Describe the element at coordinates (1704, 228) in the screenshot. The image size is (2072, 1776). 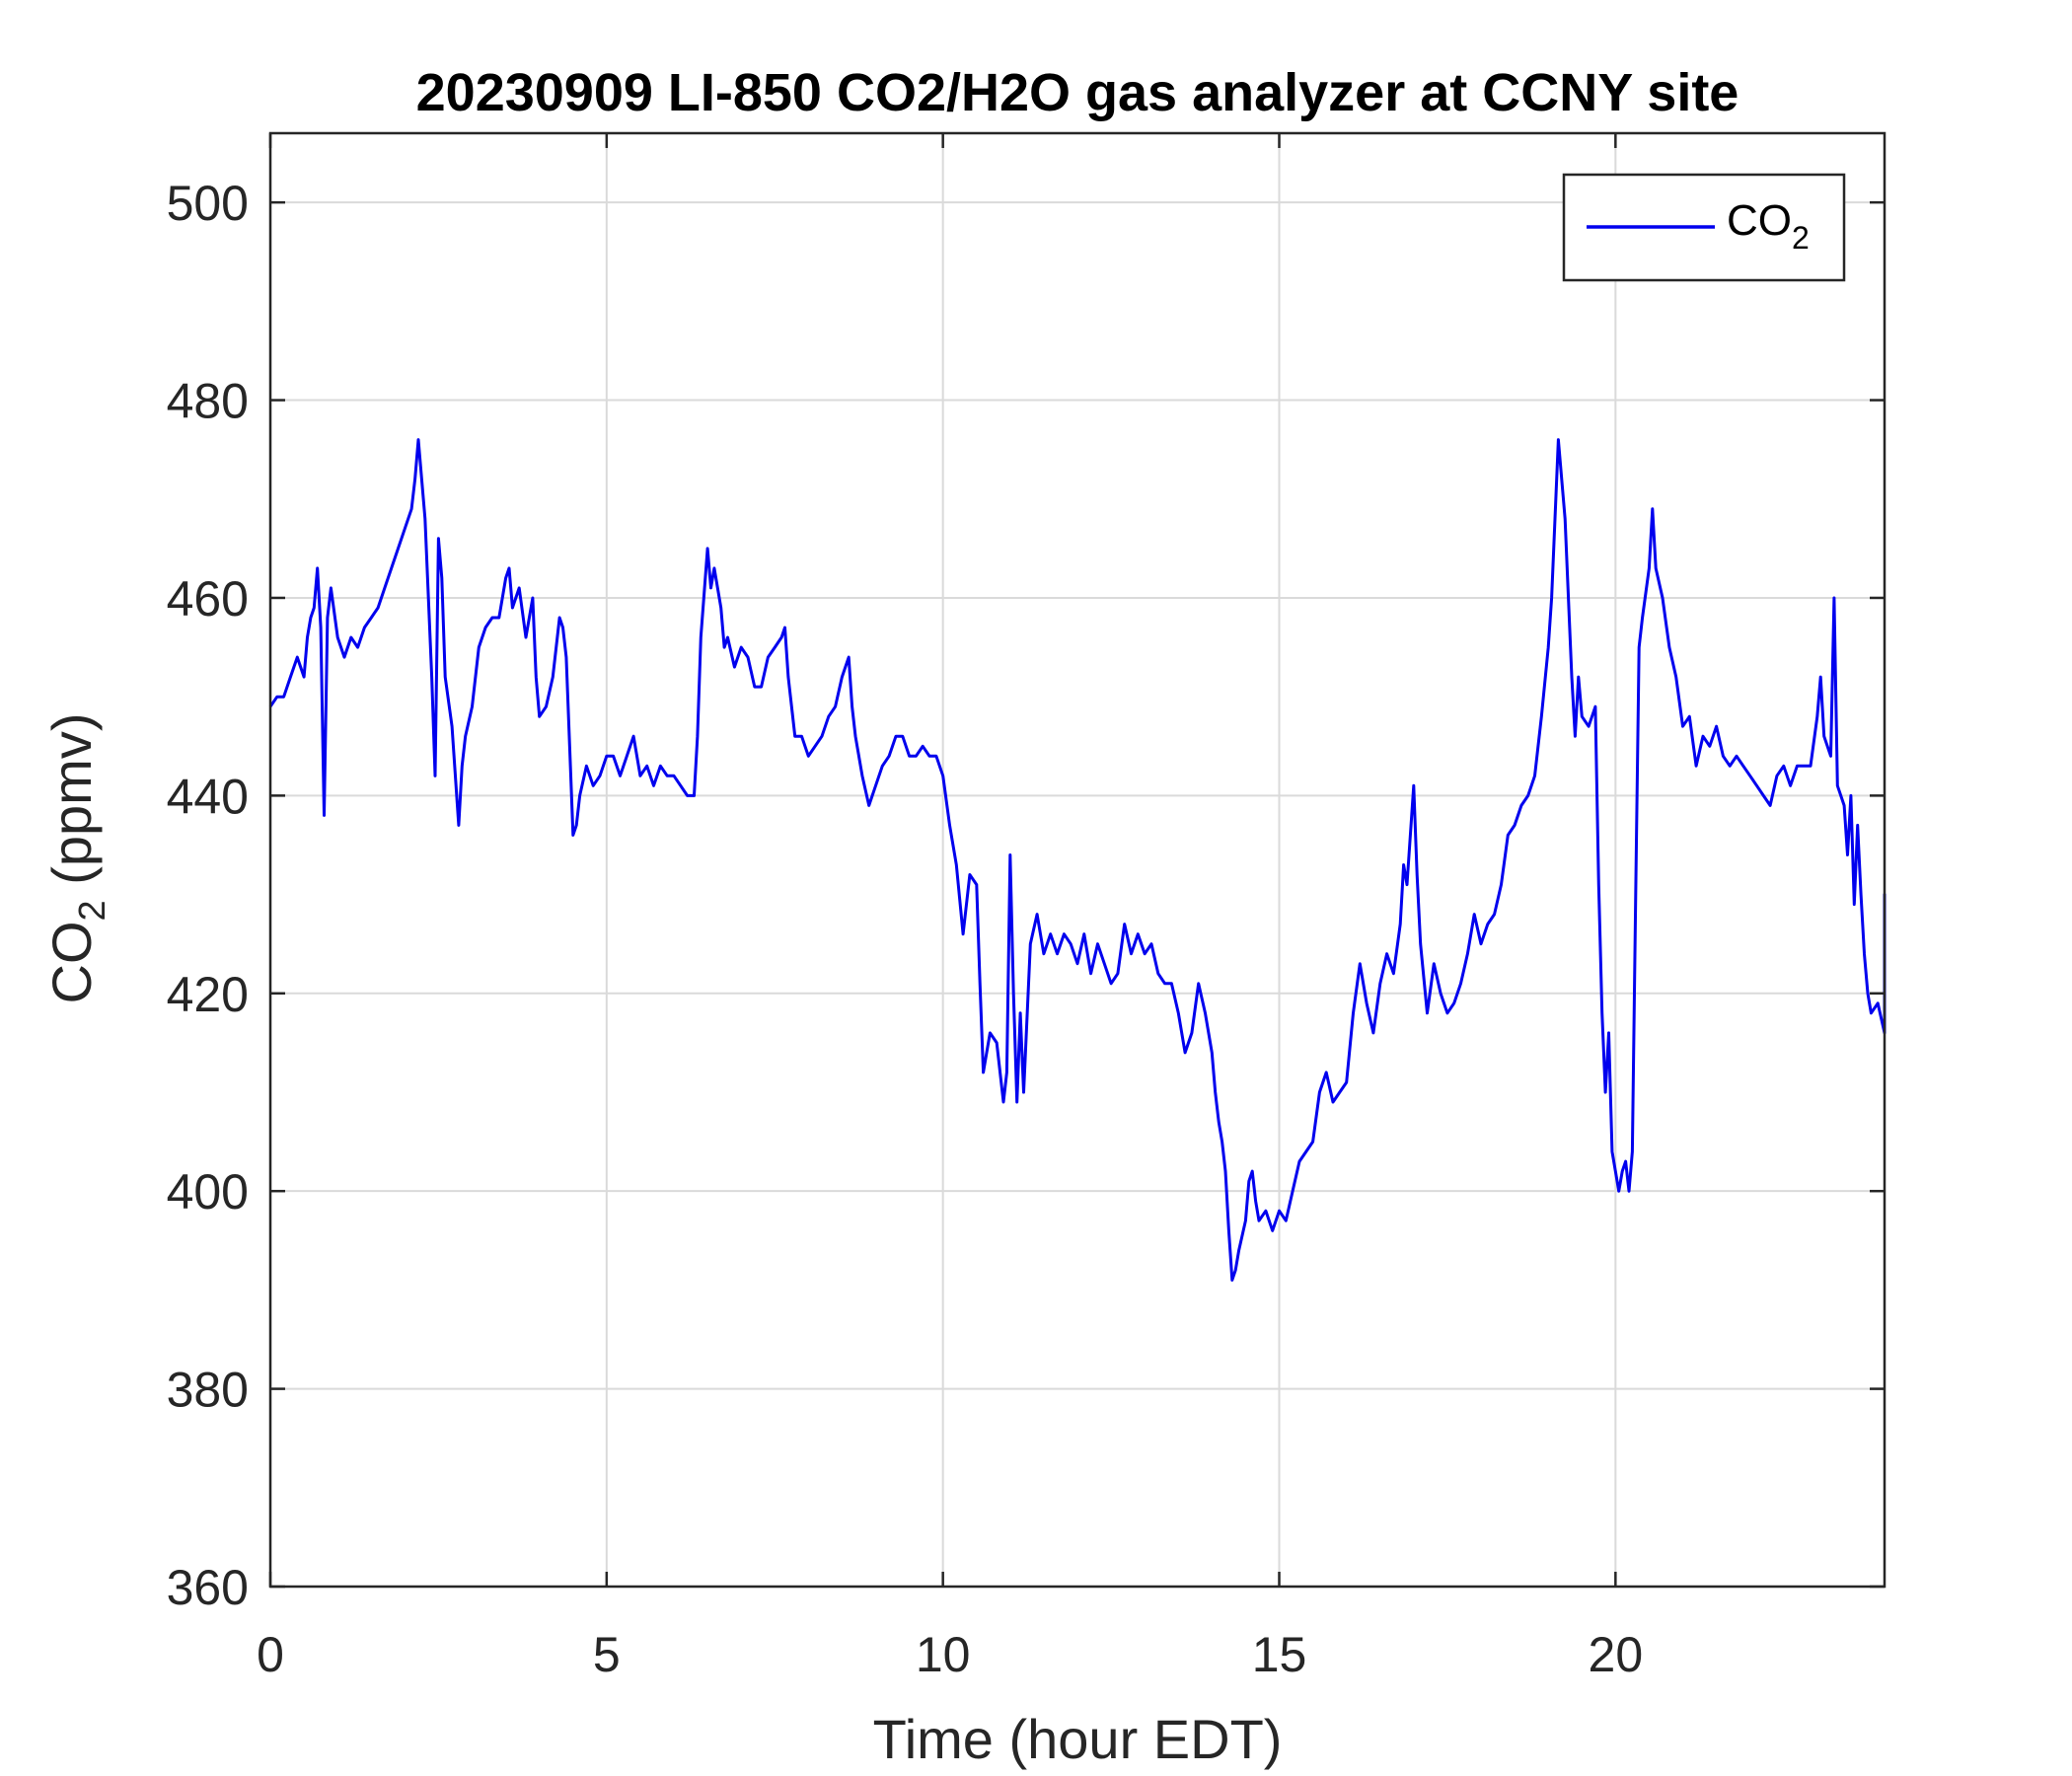
I see `legend: CO2` at that location.